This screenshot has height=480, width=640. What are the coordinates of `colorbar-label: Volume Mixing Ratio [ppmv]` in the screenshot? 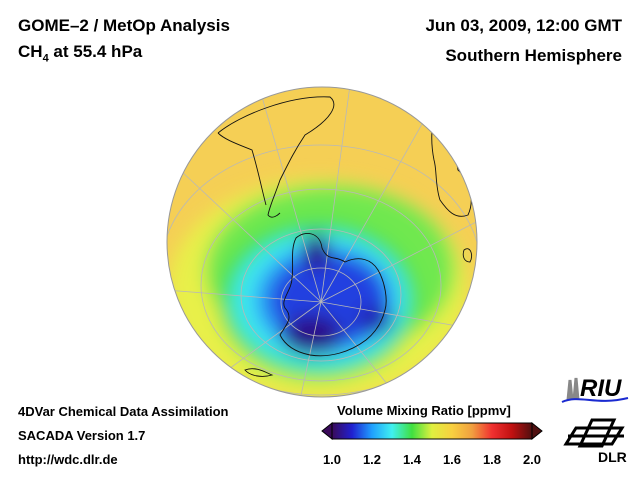 It's located at (424, 410).